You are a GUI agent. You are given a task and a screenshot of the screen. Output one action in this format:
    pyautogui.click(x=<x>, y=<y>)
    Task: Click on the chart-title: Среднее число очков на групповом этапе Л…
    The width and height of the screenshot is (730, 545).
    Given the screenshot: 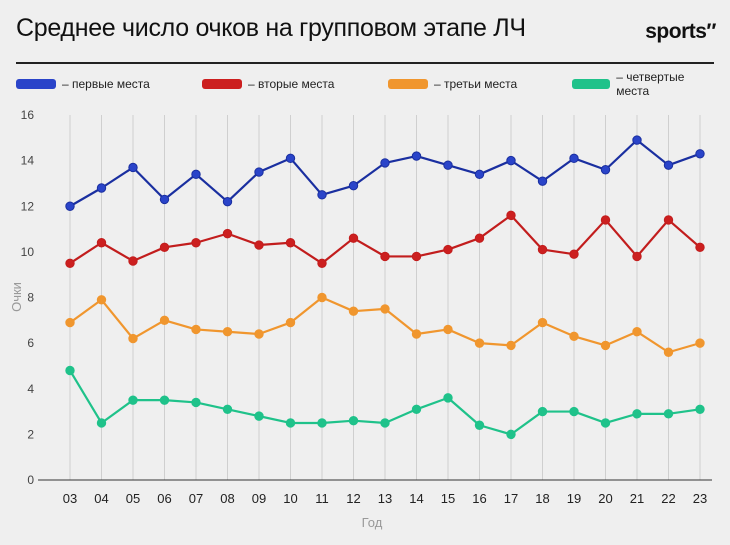 What is the action you would take?
    pyautogui.click(x=271, y=28)
    